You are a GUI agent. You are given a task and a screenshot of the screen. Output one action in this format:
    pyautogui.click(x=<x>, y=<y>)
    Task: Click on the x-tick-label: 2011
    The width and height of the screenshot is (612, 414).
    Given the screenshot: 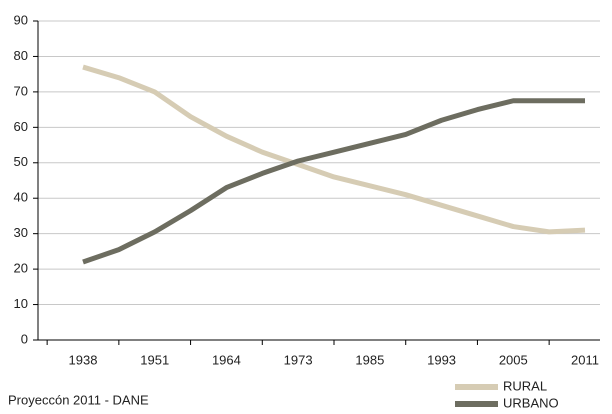 What is the action you would take?
    pyautogui.click(x=585, y=359)
    